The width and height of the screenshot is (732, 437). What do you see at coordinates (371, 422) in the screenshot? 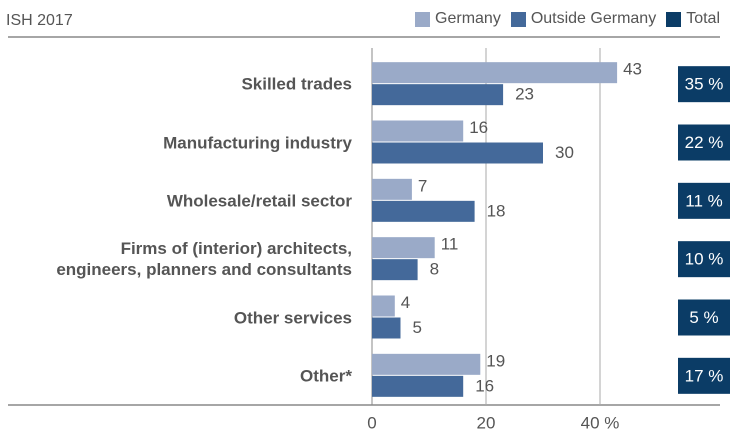
I see `x-tick-label: 0` at bounding box center [371, 422].